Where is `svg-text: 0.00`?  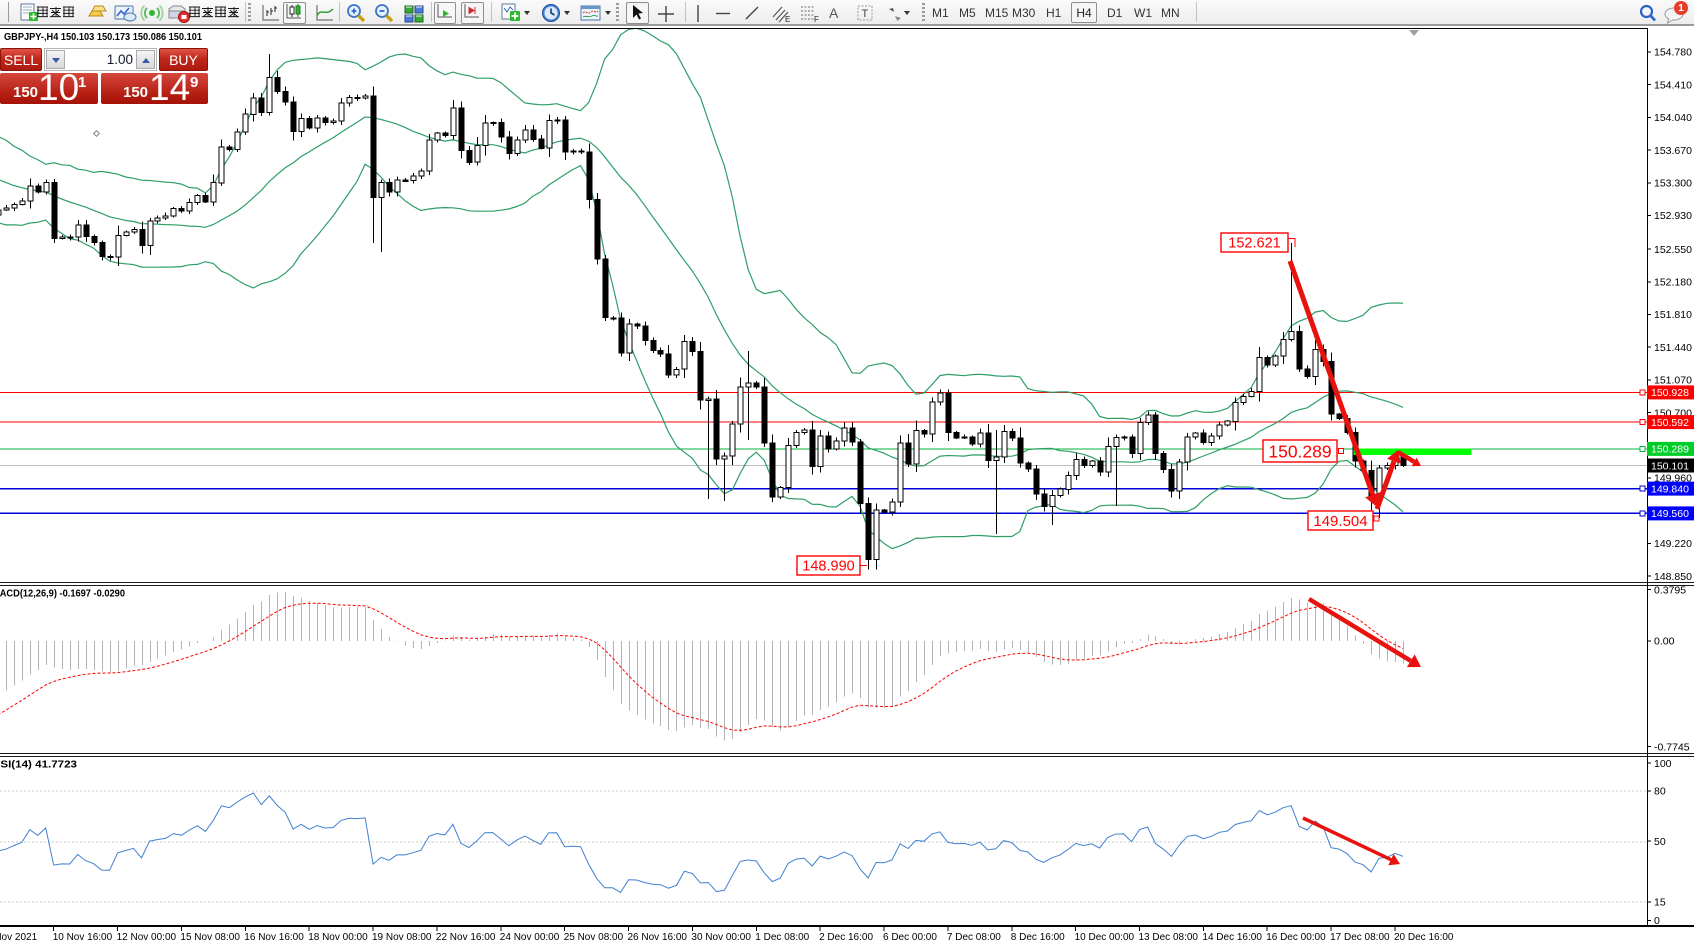 svg-text: 0.00 is located at coordinates (1664, 642).